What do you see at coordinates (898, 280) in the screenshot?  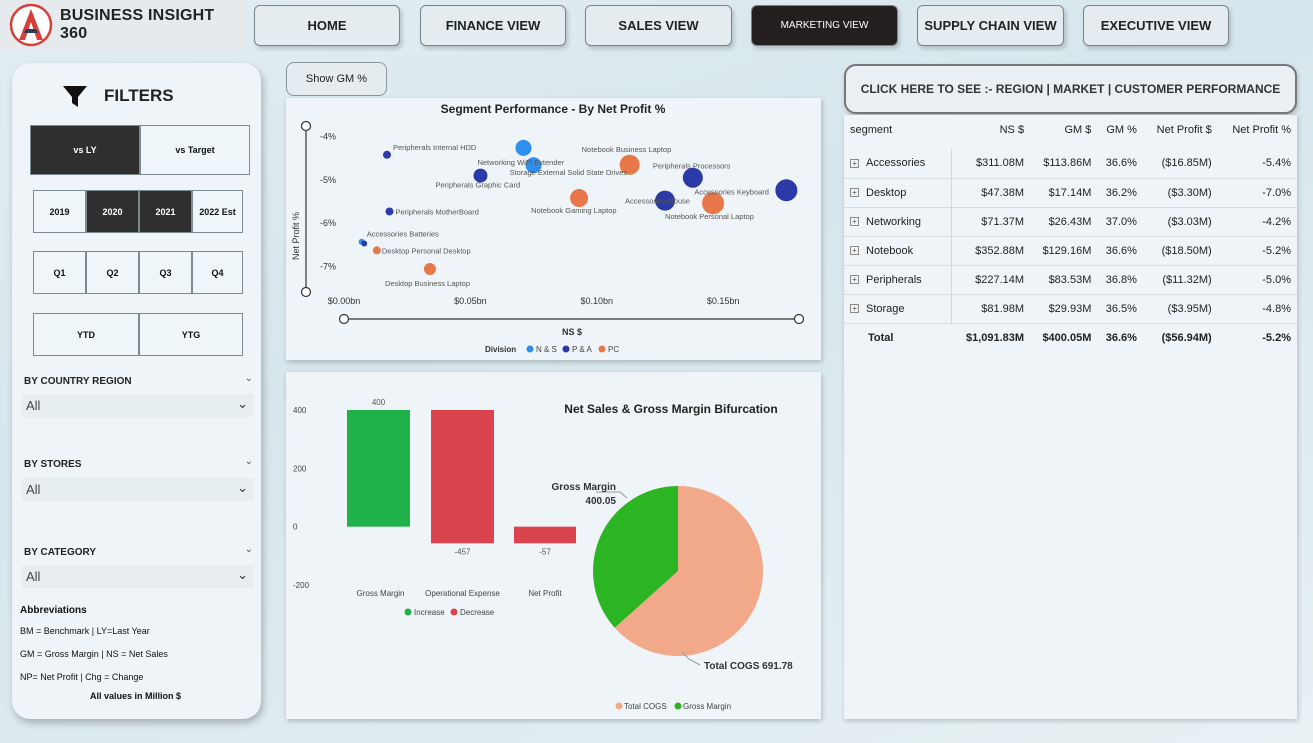 I see `segment-cell: + Peripherals` at bounding box center [898, 280].